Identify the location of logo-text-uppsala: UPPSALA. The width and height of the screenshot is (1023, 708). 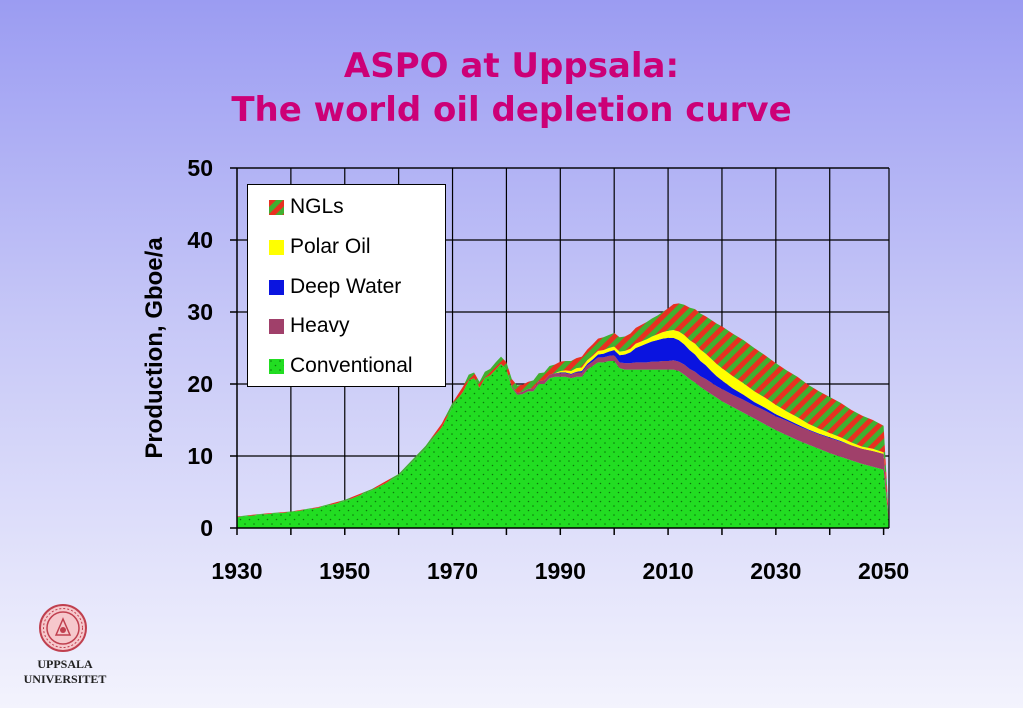
(65, 664).